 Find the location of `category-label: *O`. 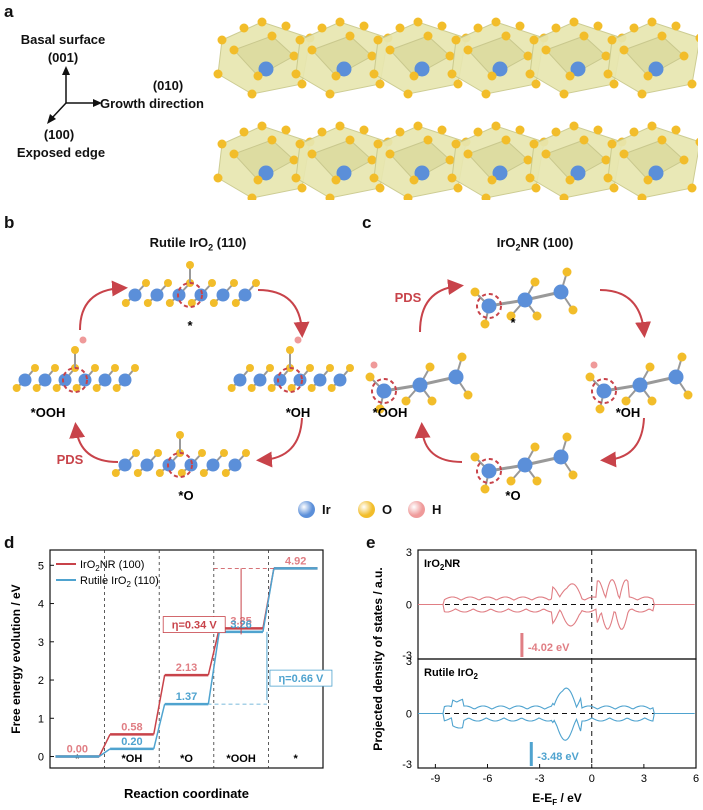

category-label: *O is located at coordinates (186, 759).